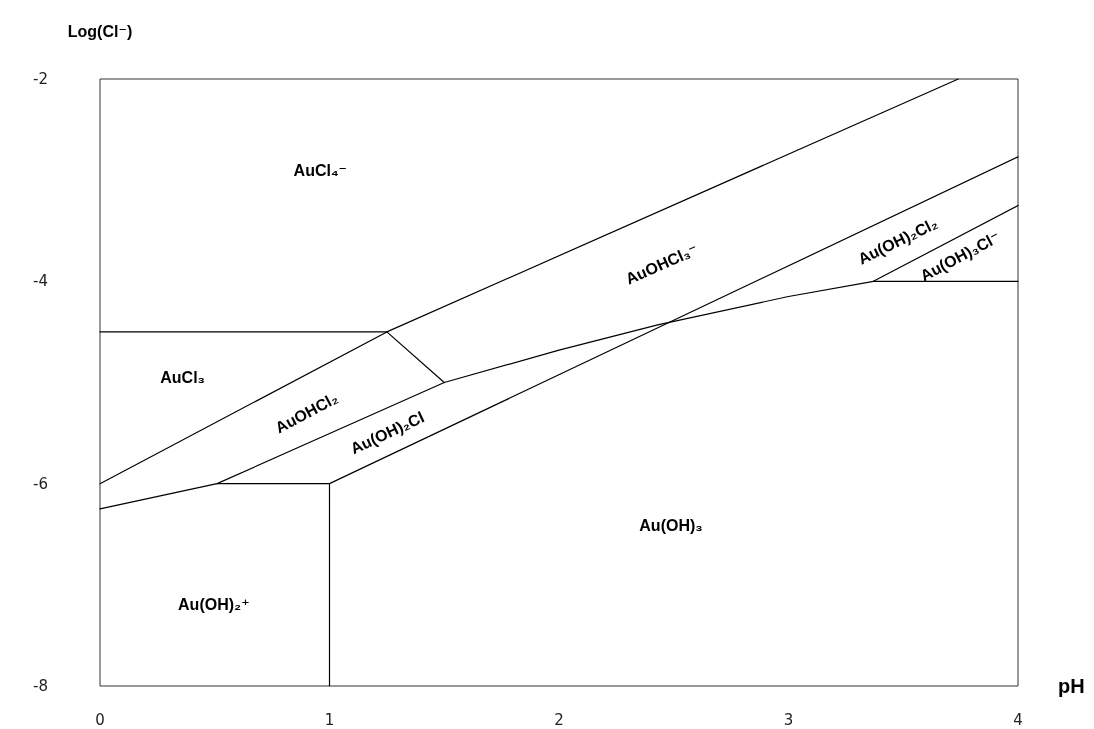  Describe the element at coordinates (40, 79) in the screenshot. I see `y-tick-label: -2` at that location.